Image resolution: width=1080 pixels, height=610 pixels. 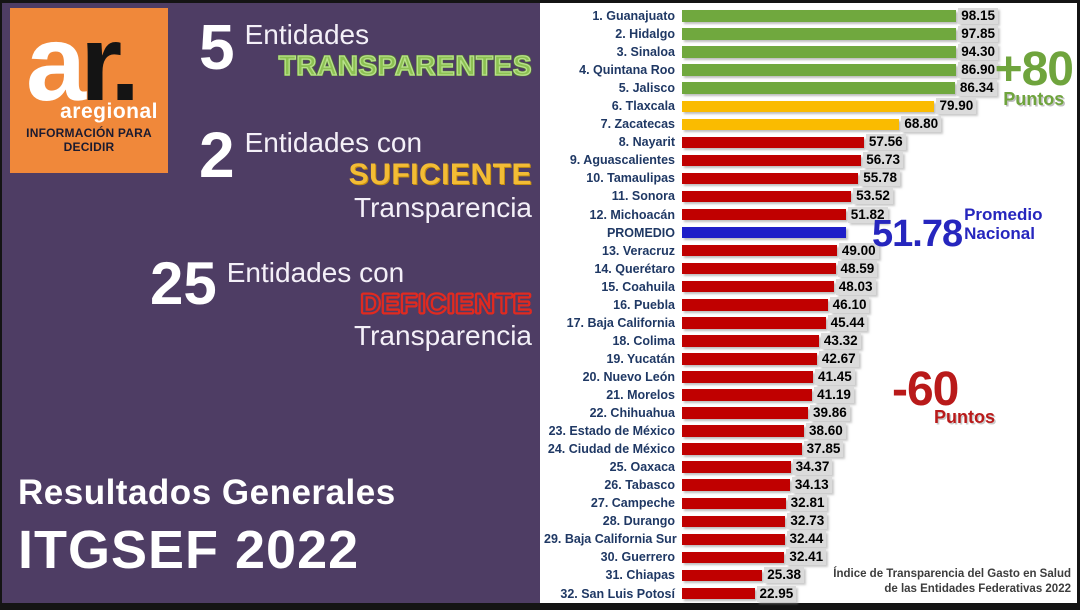 What do you see at coordinates (1003, 214) in the screenshot?
I see `promedio-label1: Promedio` at bounding box center [1003, 214].